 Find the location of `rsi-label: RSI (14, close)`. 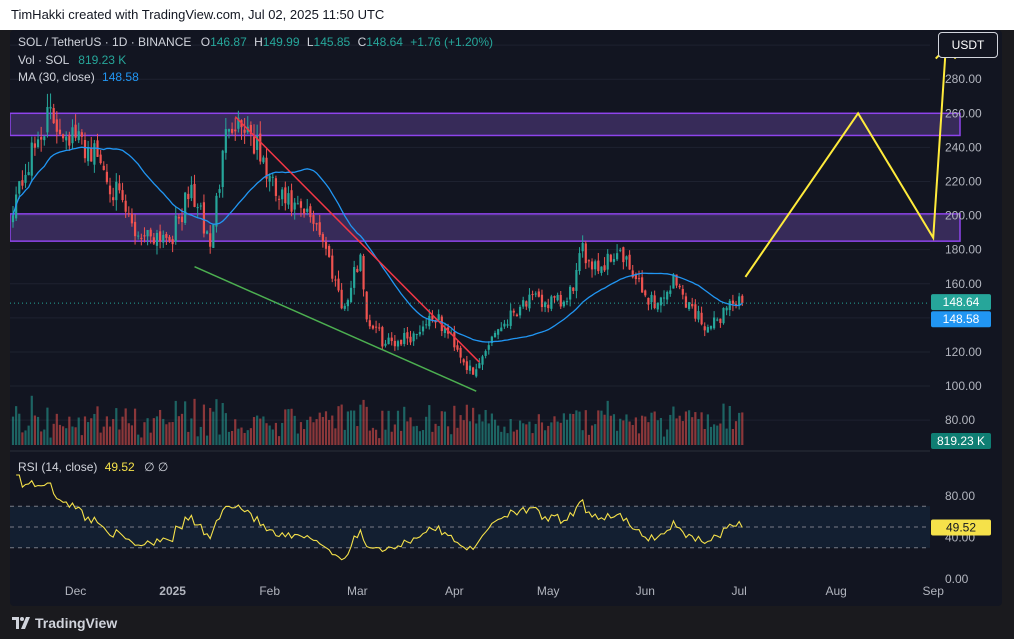

rsi-label: RSI (14, close) is located at coordinates (58, 467).